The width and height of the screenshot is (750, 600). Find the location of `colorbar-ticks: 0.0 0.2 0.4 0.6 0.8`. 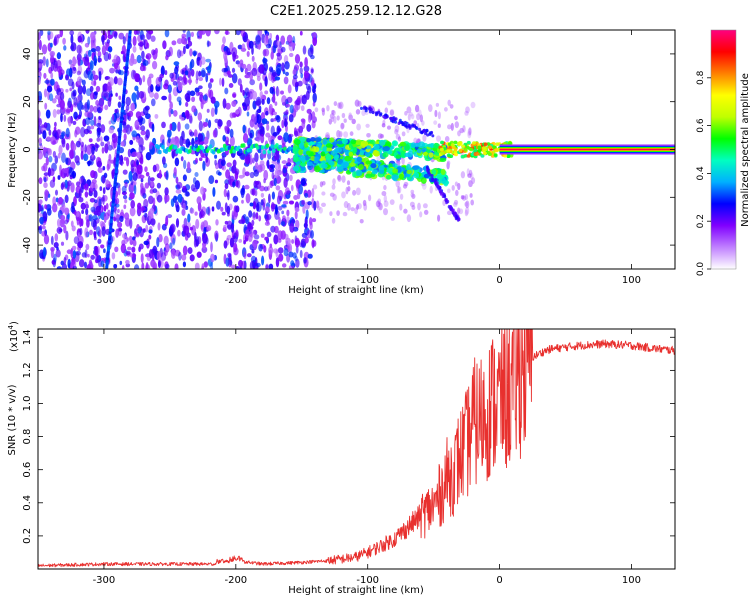

colorbar-ticks: 0.0 0.2 0.4 0.6 0.8 is located at coordinates (703, 173).